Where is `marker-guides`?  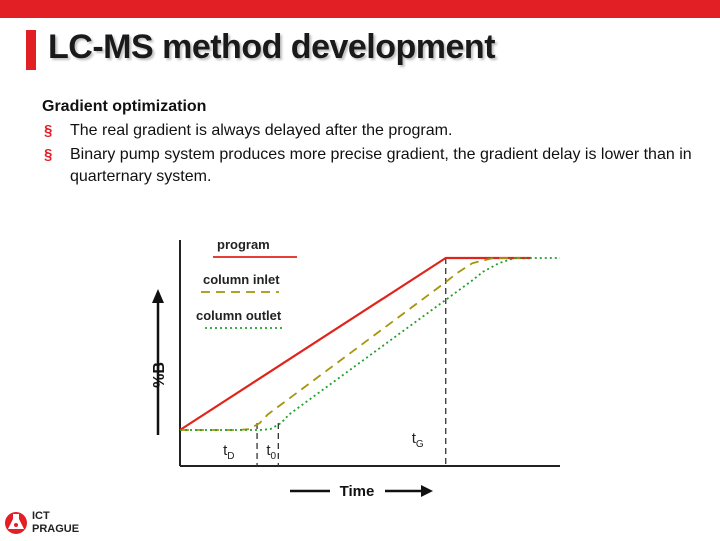 marker-guides is located at coordinates (351, 362).